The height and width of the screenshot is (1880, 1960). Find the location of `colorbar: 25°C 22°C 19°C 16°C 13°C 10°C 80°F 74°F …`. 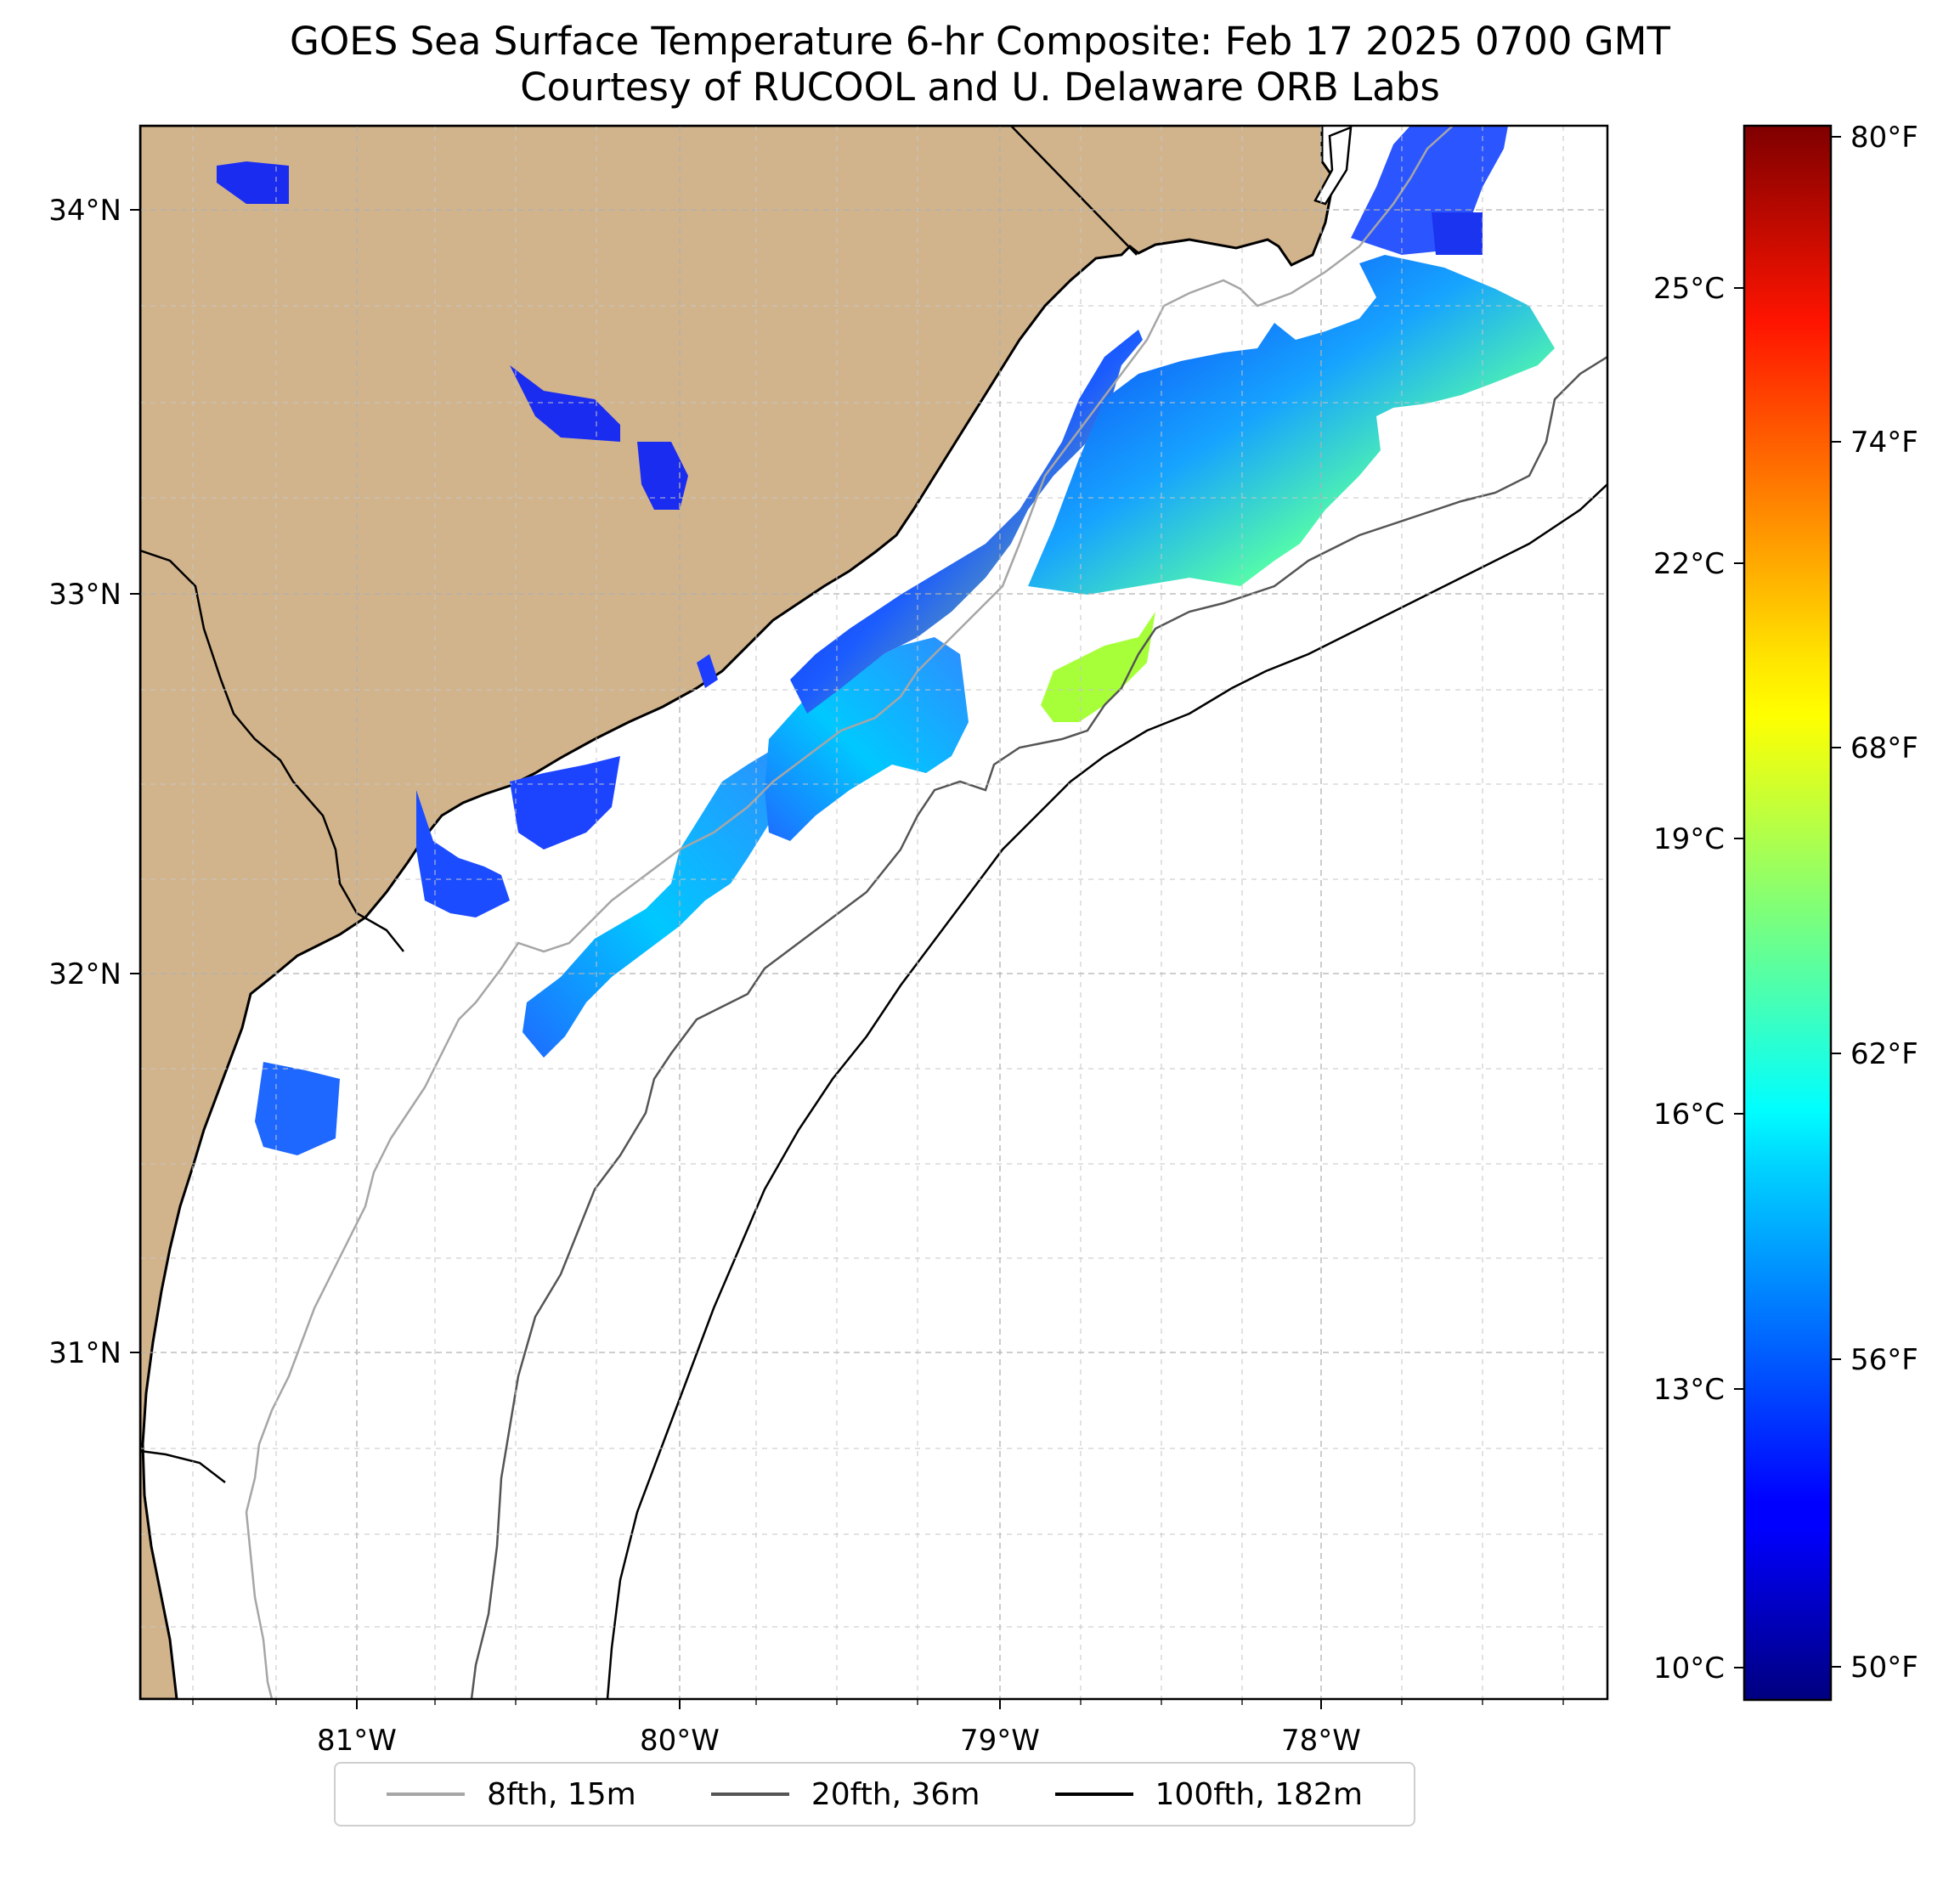

colorbar: 25°C 22°C 19°C 16°C 13°C 10°C 80°F 74°F … is located at coordinates (1786, 911).